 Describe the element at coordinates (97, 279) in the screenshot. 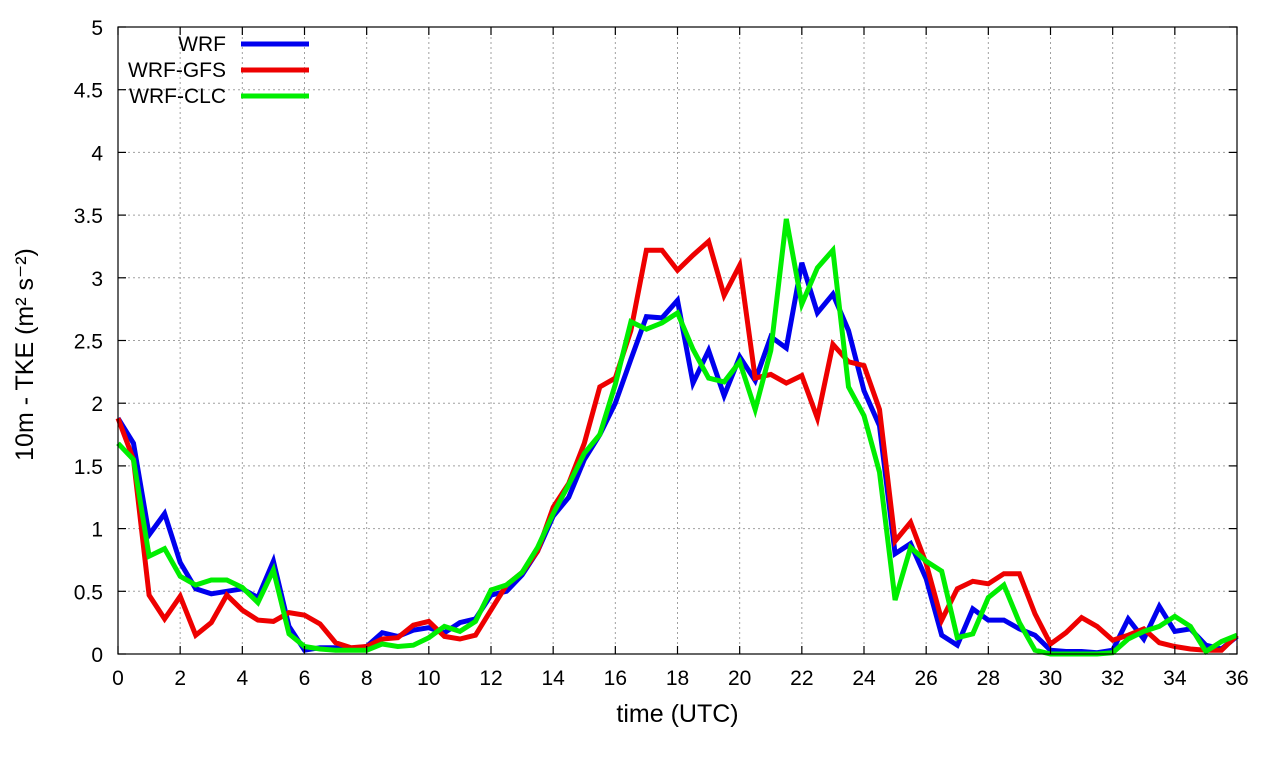

I see `y-tick-label: 3` at that location.